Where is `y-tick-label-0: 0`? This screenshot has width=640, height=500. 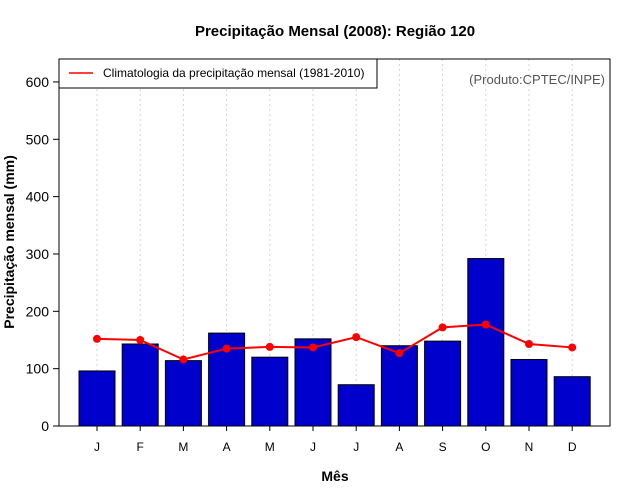 y-tick-label-0: 0 is located at coordinates (45, 426).